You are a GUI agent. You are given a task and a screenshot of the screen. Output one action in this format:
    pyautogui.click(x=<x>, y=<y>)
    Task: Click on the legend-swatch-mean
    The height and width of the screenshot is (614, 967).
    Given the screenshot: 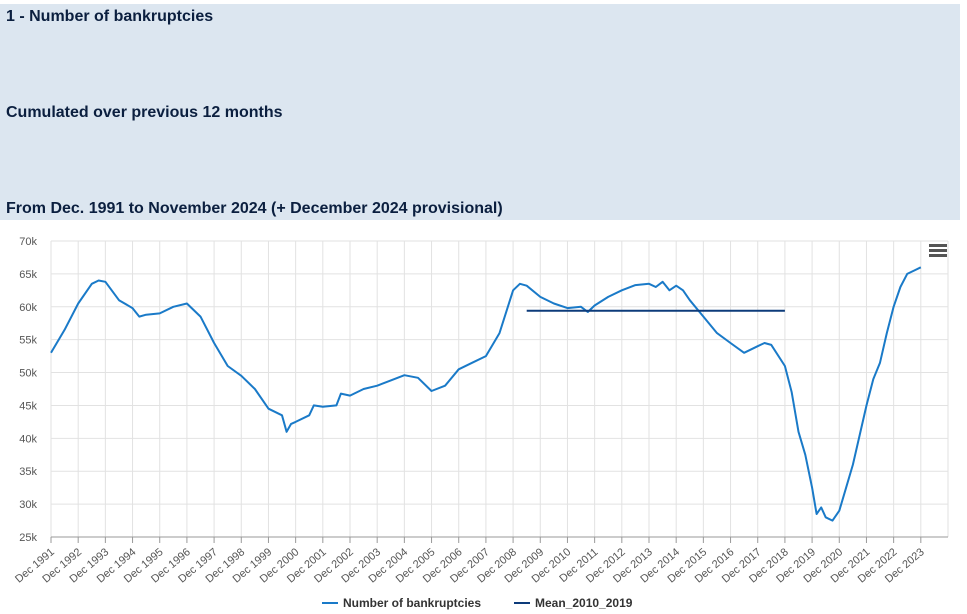 What is the action you would take?
    pyautogui.click(x=522, y=602)
    